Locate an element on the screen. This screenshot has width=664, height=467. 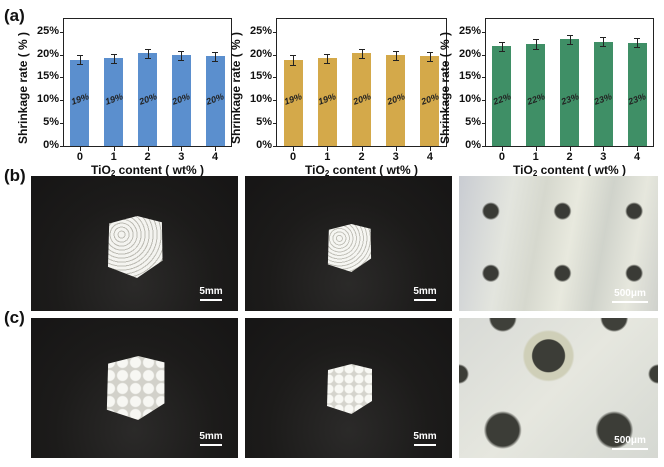
scale-bar-c2: 5mm is located at coordinates (425, 439).